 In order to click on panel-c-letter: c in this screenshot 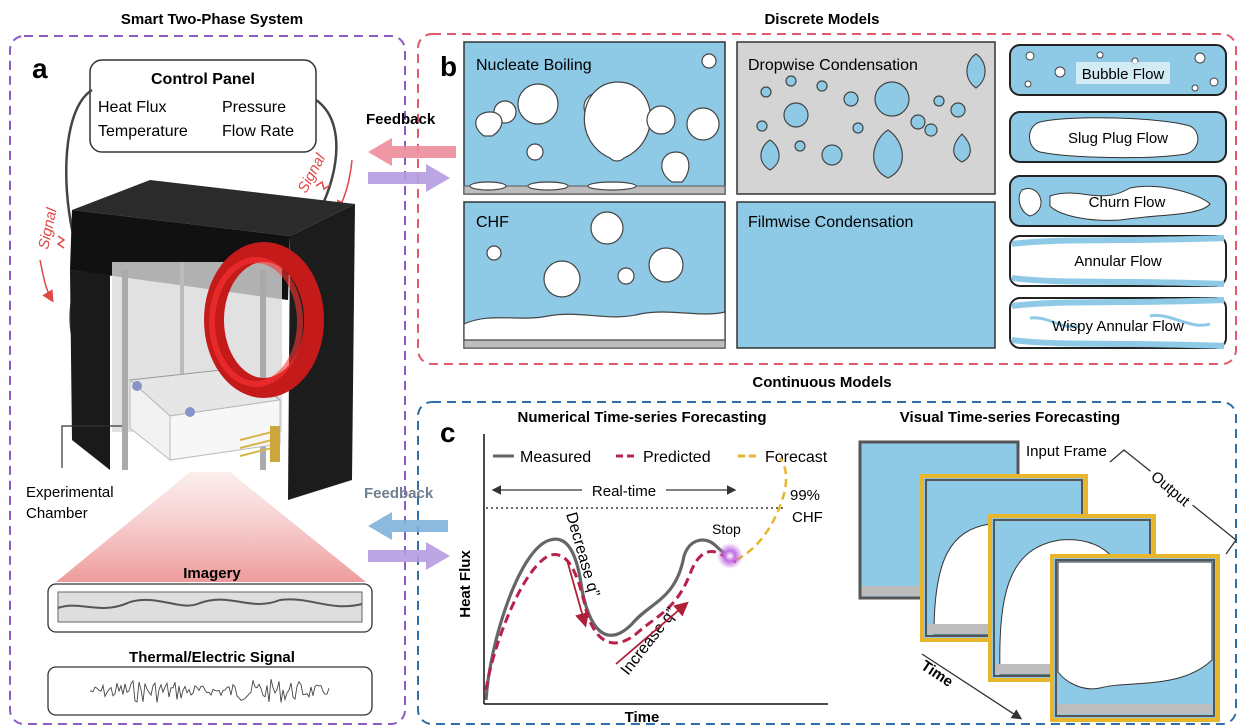, I will do `click(448, 432)`.